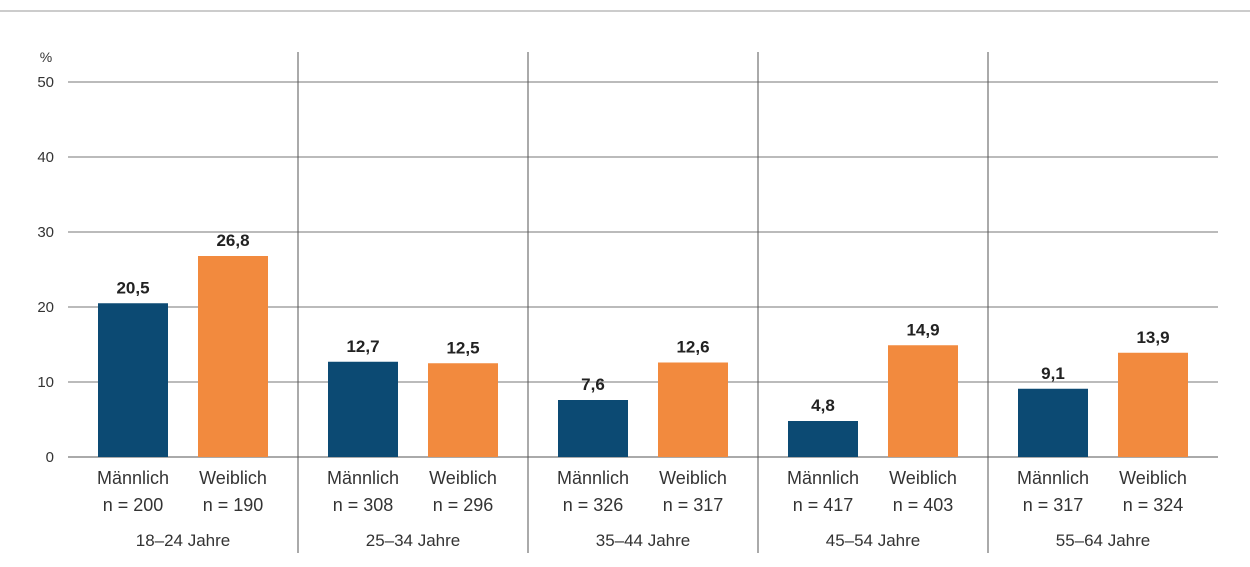  I want to click on data-label: 12,5, so click(462, 347).